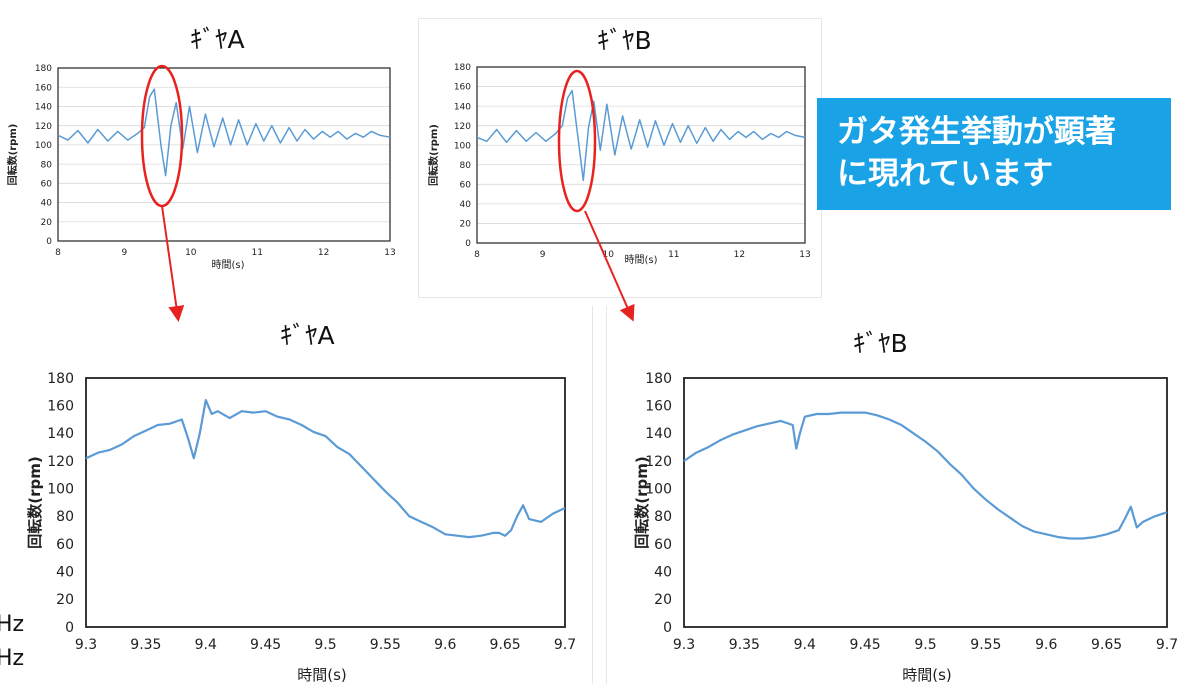 Image resolution: width=1180 pixels, height=684 pixels. What do you see at coordinates (945, 174) in the screenshot?
I see `callout-line-2: に現れています` at bounding box center [945, 174].